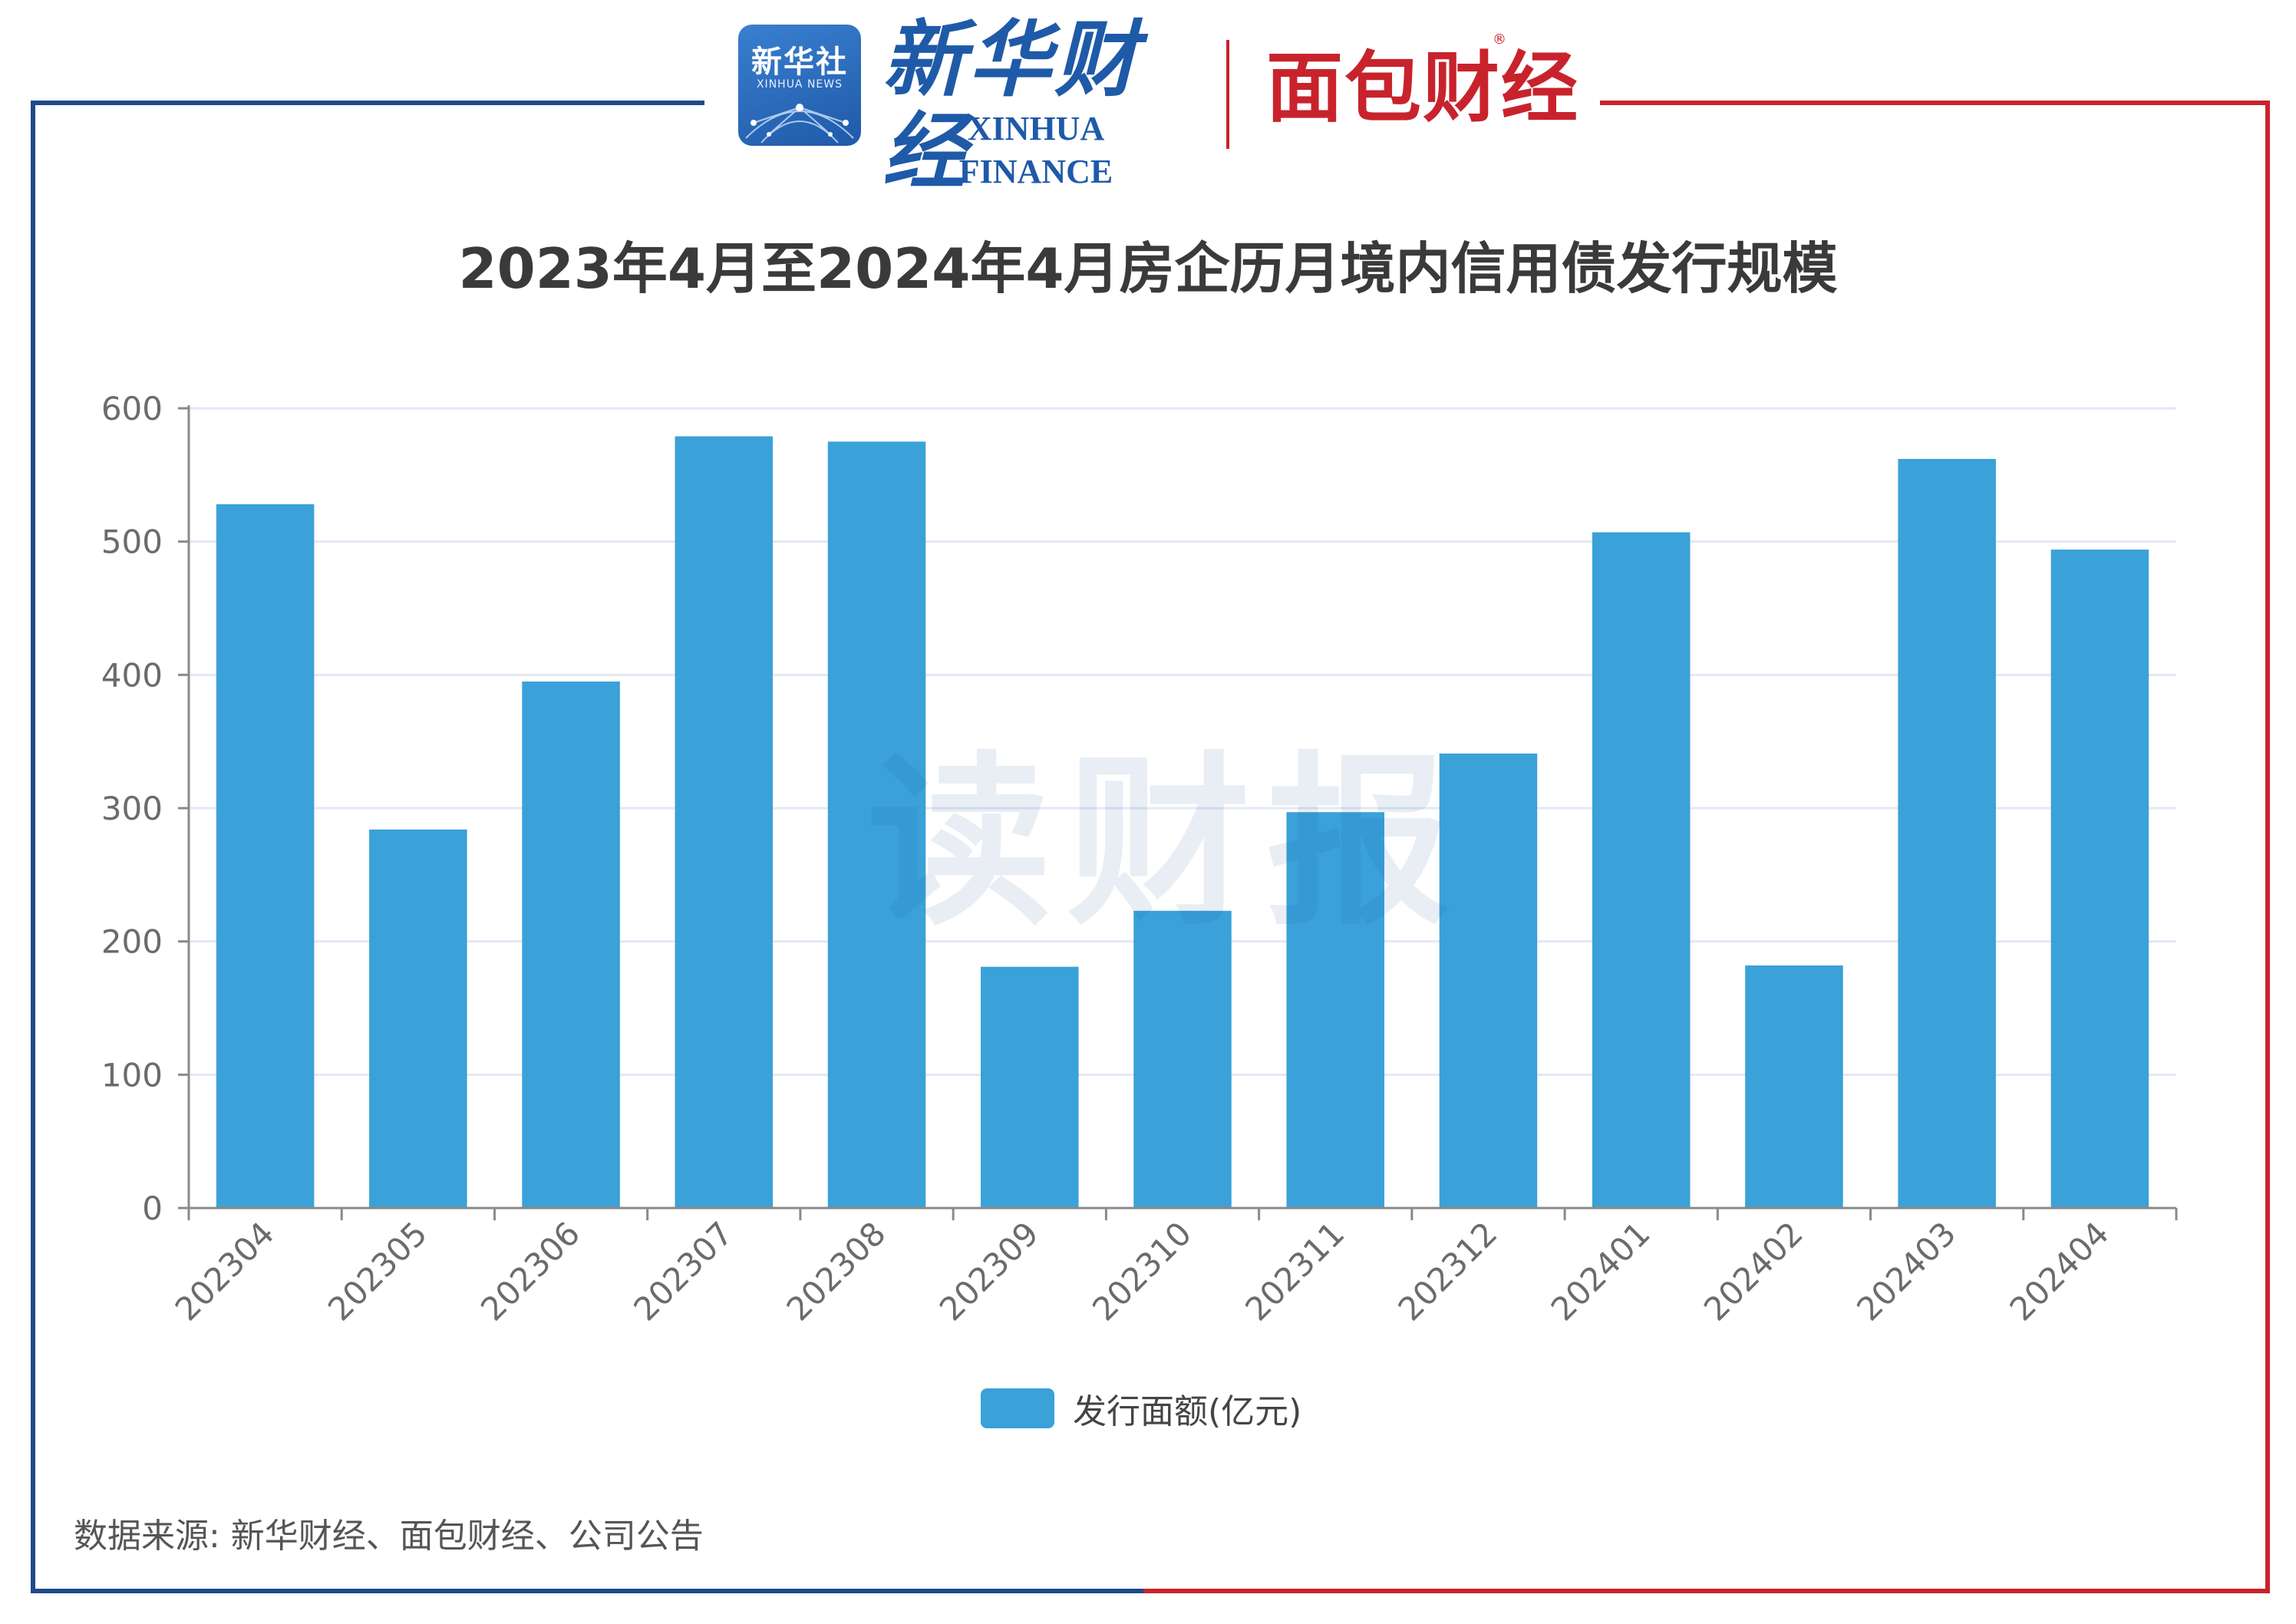  I want to click on x-tick-label: 202402, so click(1753, 1271).